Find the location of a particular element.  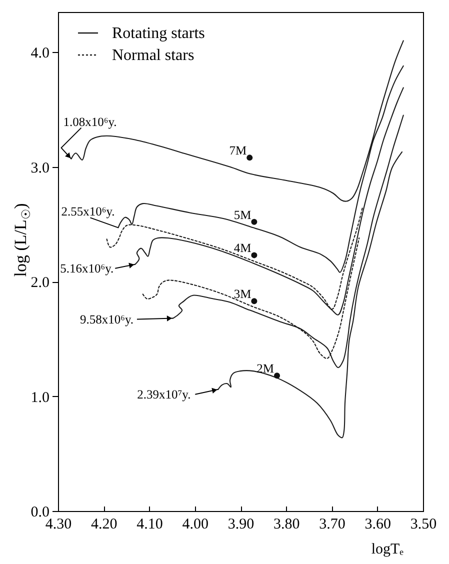

x-tick-label: 4.20 is located at coordinates (104, 524).